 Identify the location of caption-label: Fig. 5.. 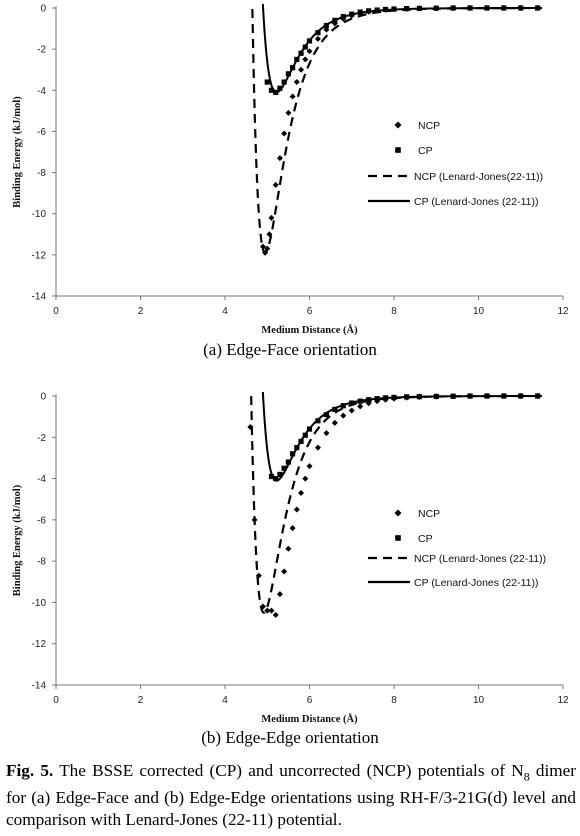
(30, 770).